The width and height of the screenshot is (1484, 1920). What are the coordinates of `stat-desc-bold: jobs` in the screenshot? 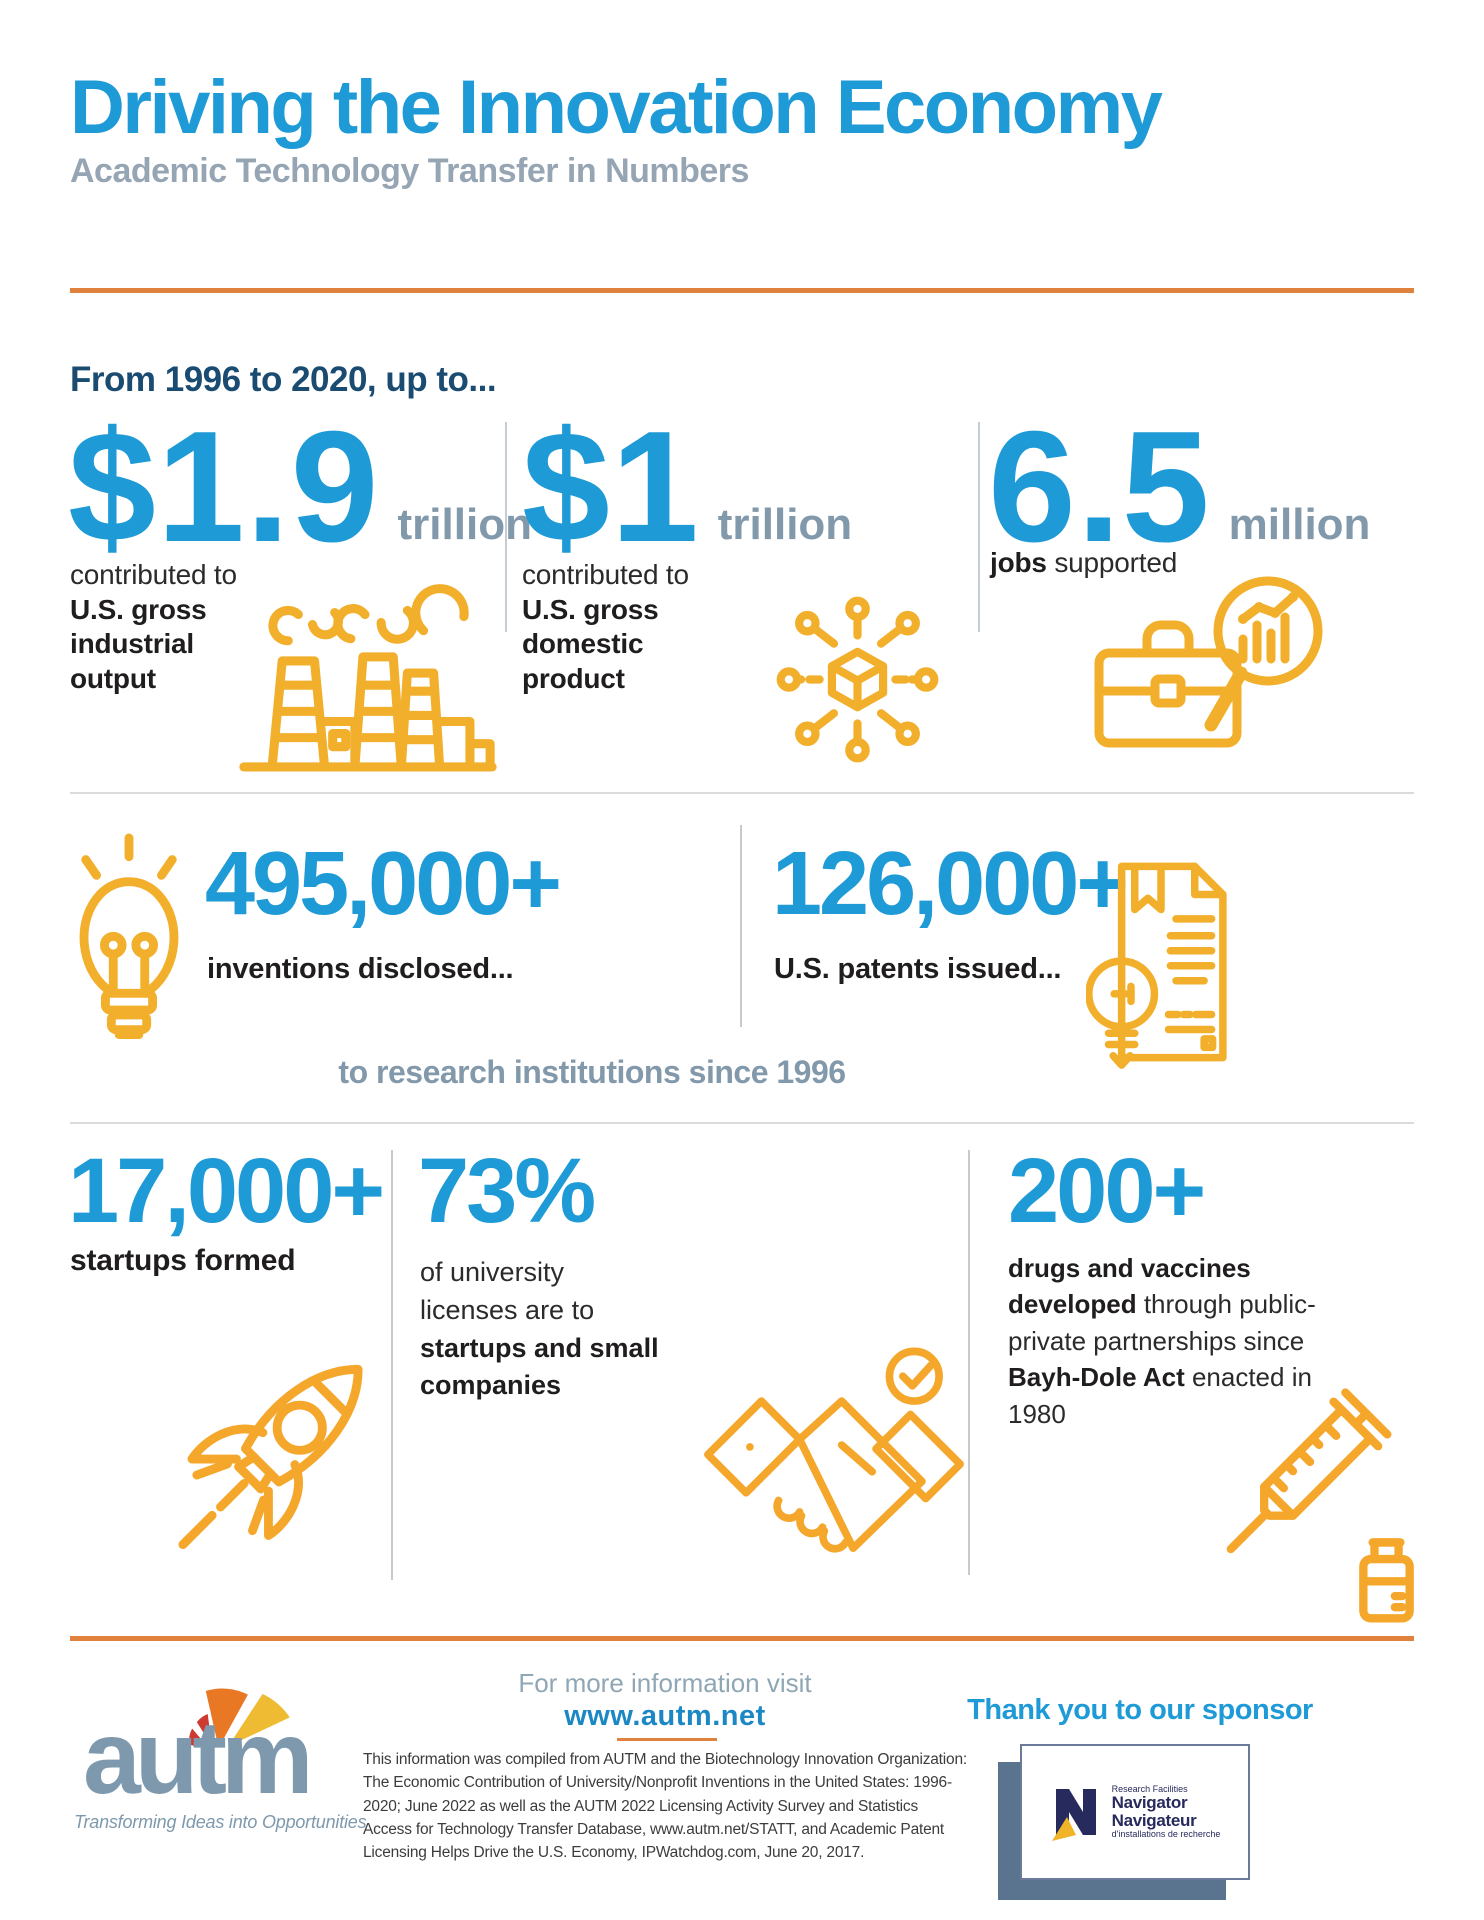 It's located at (1018, 562).